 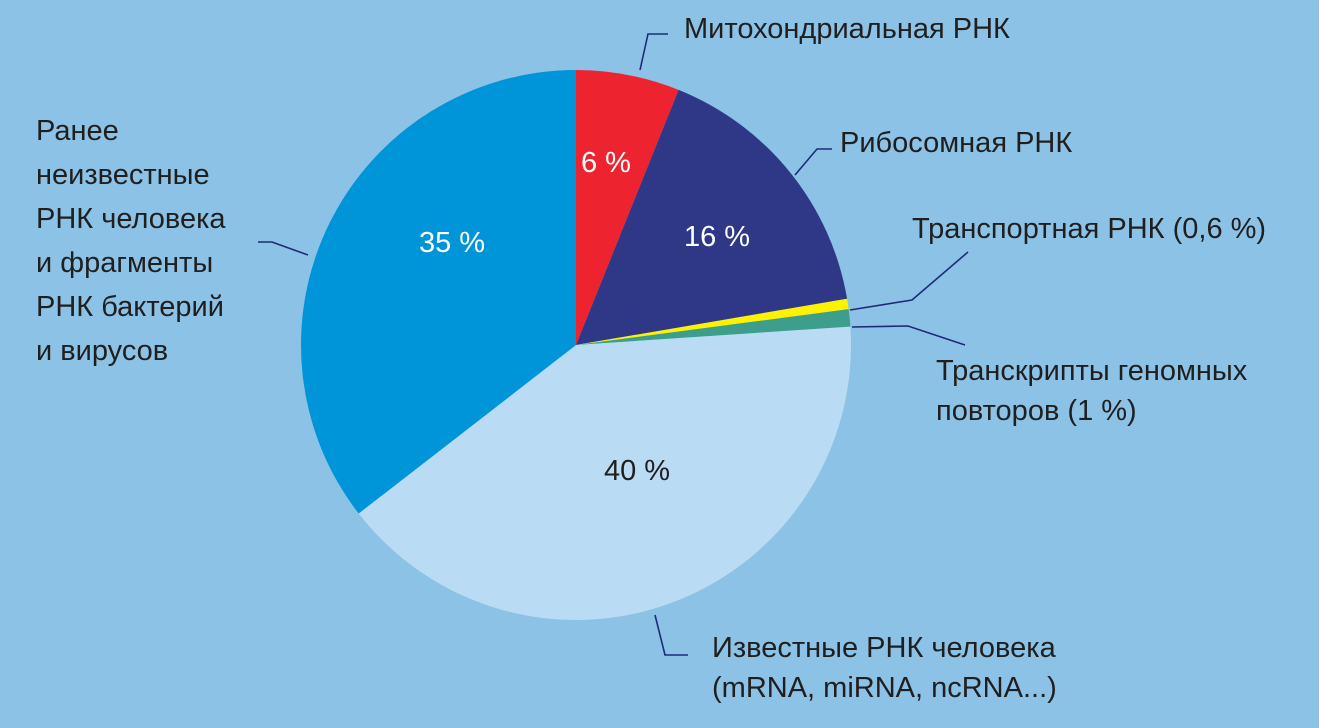 I want to click on callout-label-line: неизвестные, so click(x=123, y=175).